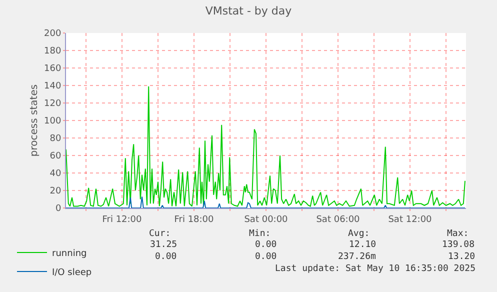 The width and height of the screenshot is (497, 292). I want to click on x-tick-label: Fri 12:00, so click(122, 219).